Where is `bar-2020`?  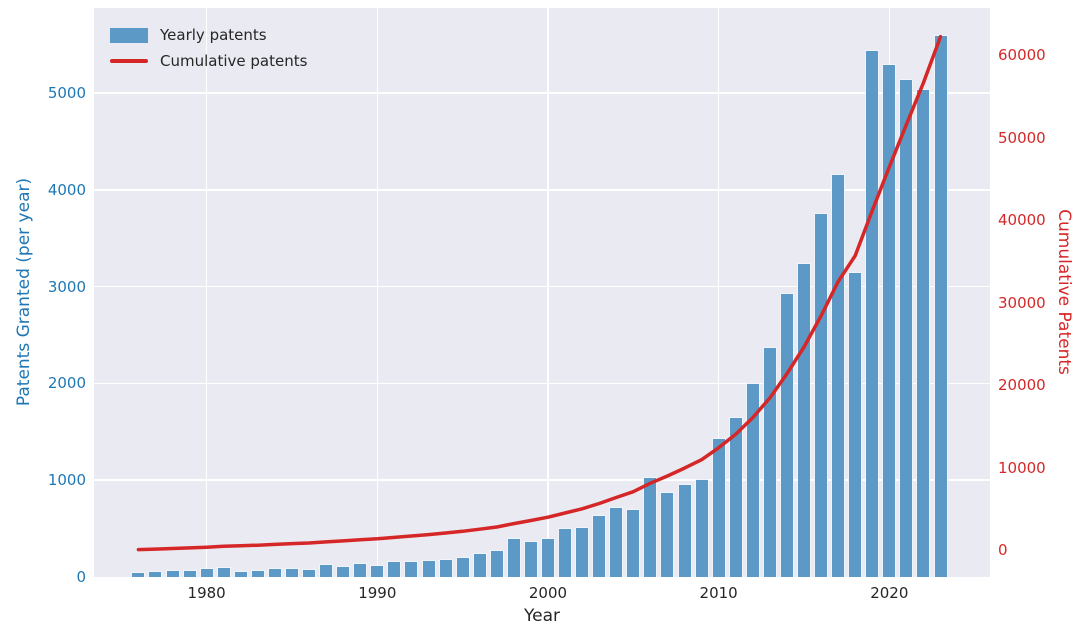
bar-2020 is located at coordinates (889, 320).